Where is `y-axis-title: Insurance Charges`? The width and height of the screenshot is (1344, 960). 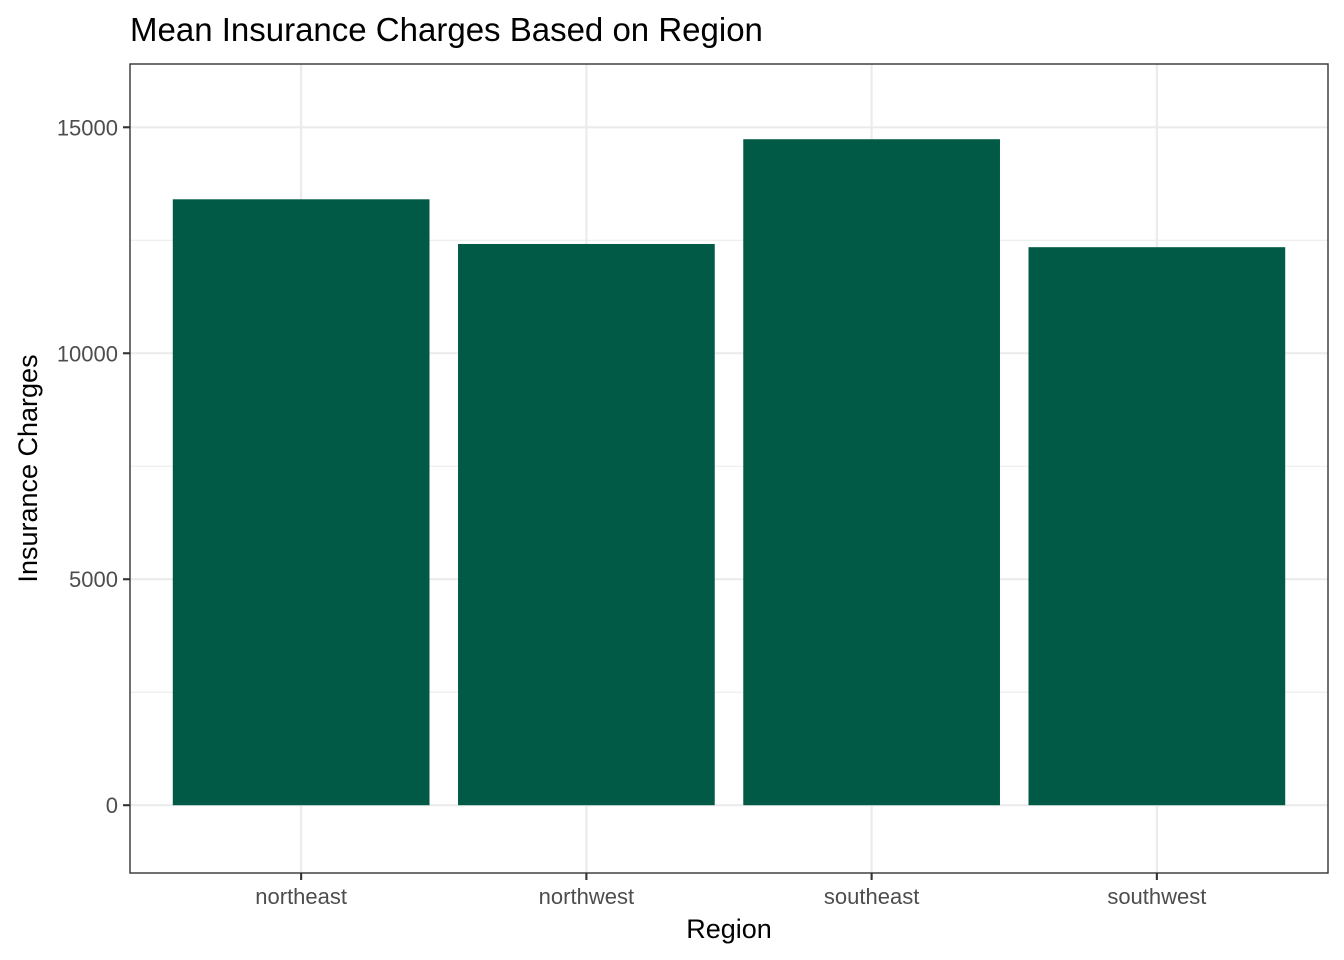
y-axis-title: Insurance Charges is located at coordinates (28, 468).